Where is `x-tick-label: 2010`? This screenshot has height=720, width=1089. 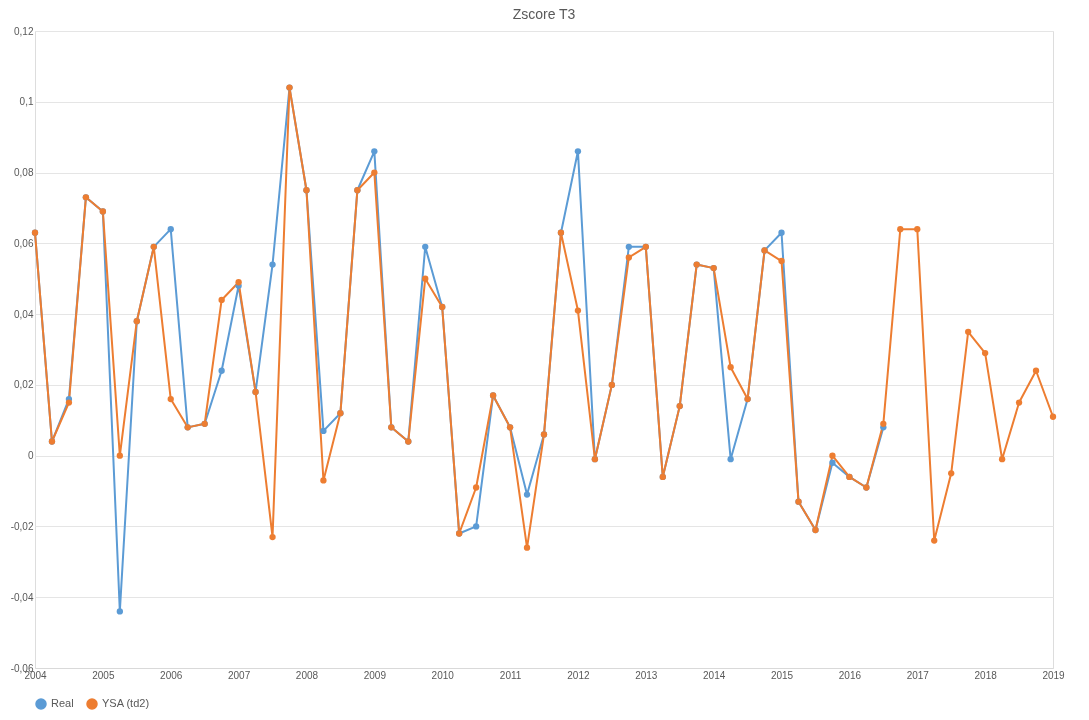 x-tick-label: 2010 is located at coordinates (443, 675).